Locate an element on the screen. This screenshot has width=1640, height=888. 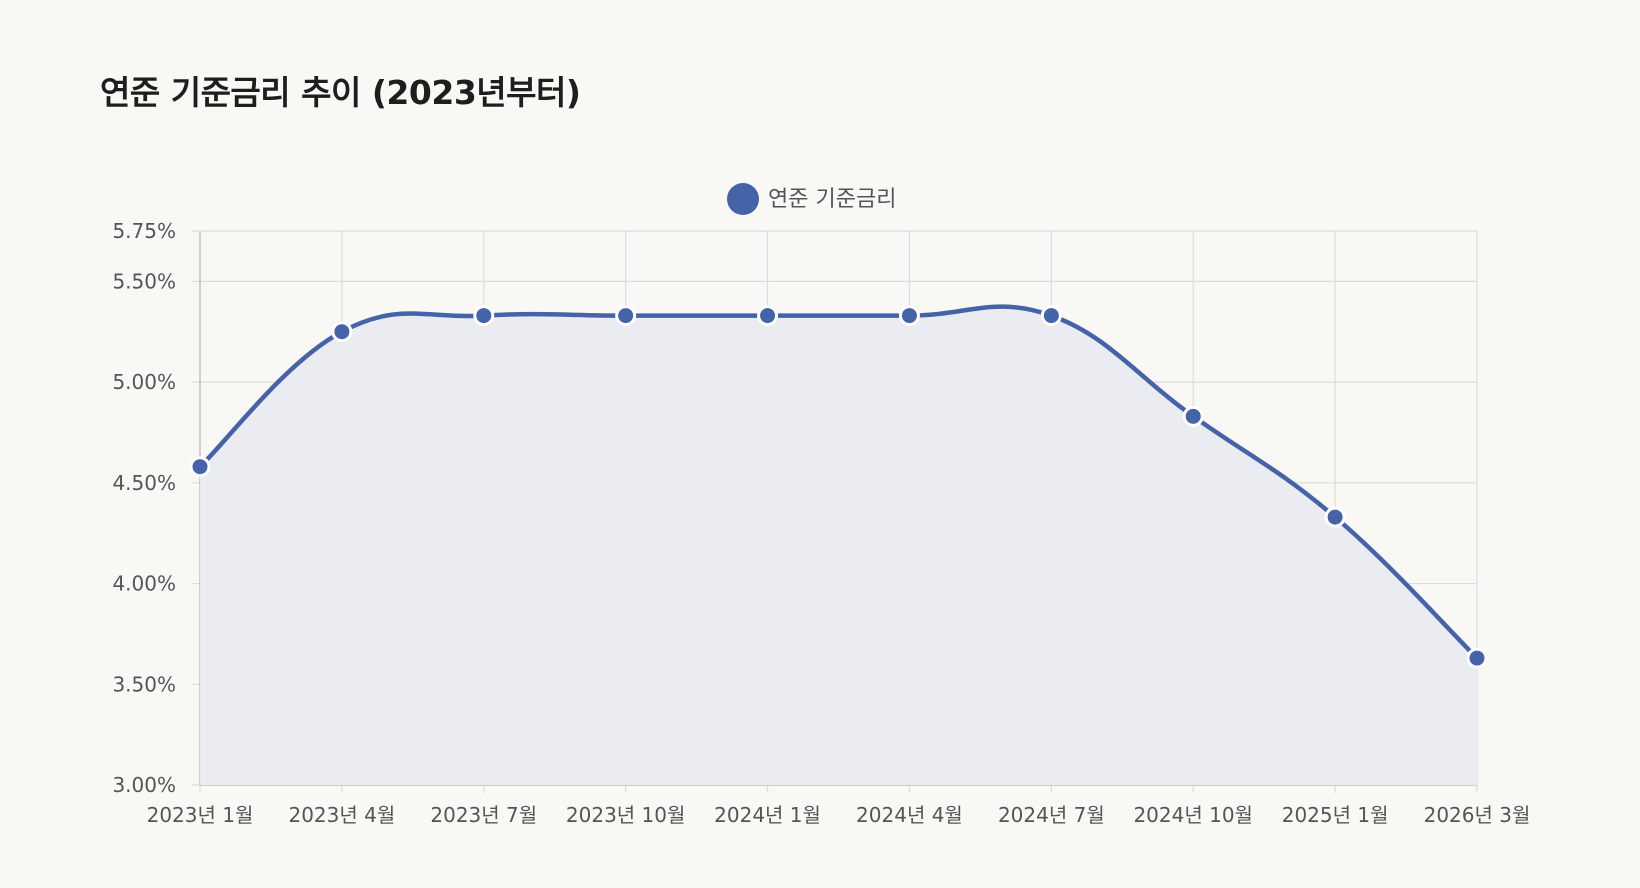
x-tick-label: 2024년 7월 is located at coordinates (1051, 815).